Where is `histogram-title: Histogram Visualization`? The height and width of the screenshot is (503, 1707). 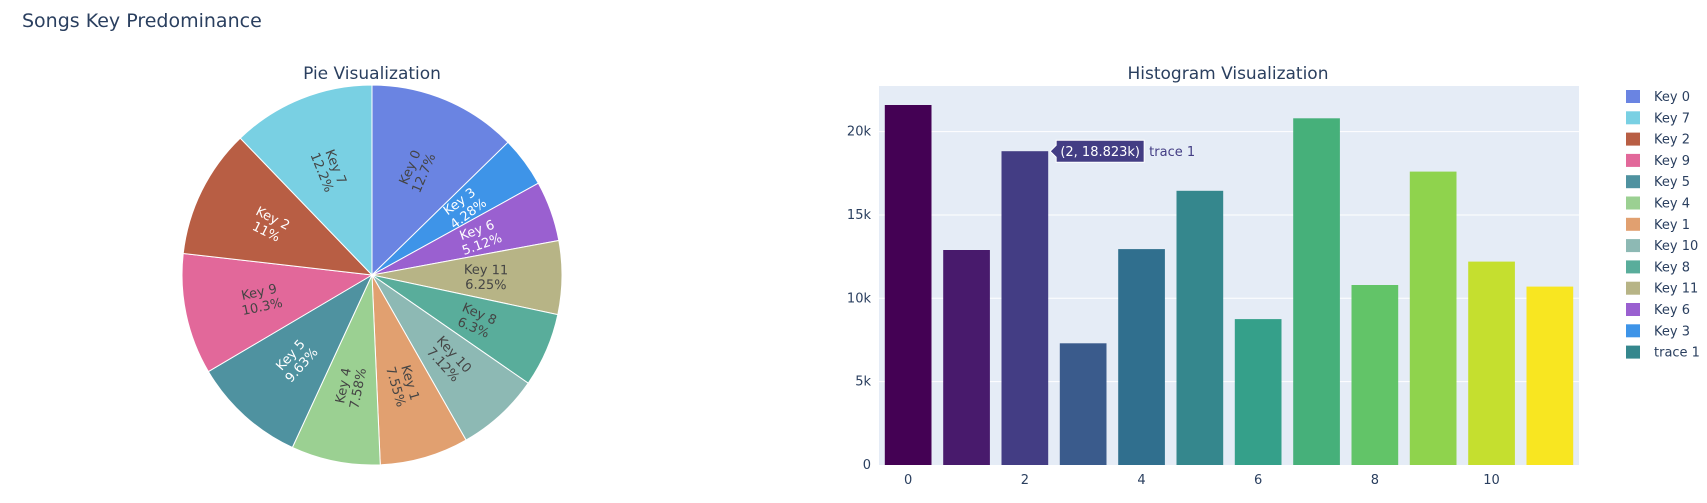
histogram-title: Histogram Visualization is located at coordinates (1228, 74).